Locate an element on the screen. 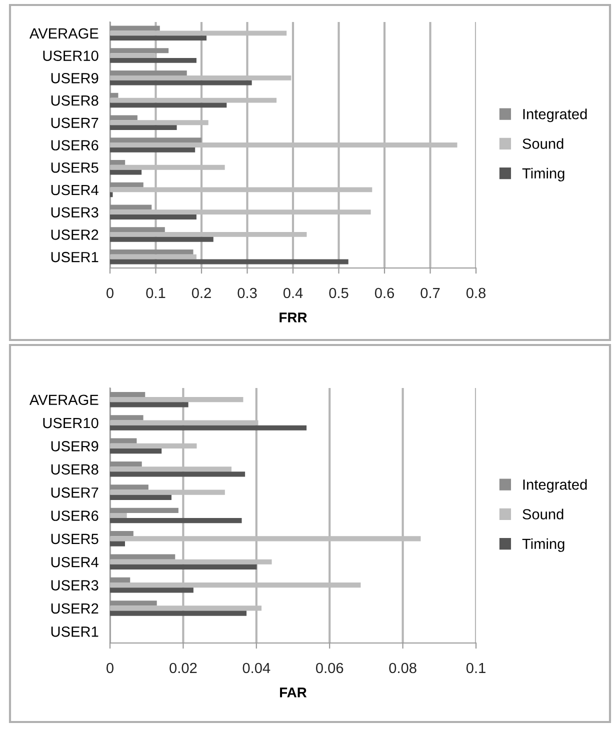 This screenshot has width=613, height=732. x-tick-label: 0.2 is located at coordinates (201, 293).